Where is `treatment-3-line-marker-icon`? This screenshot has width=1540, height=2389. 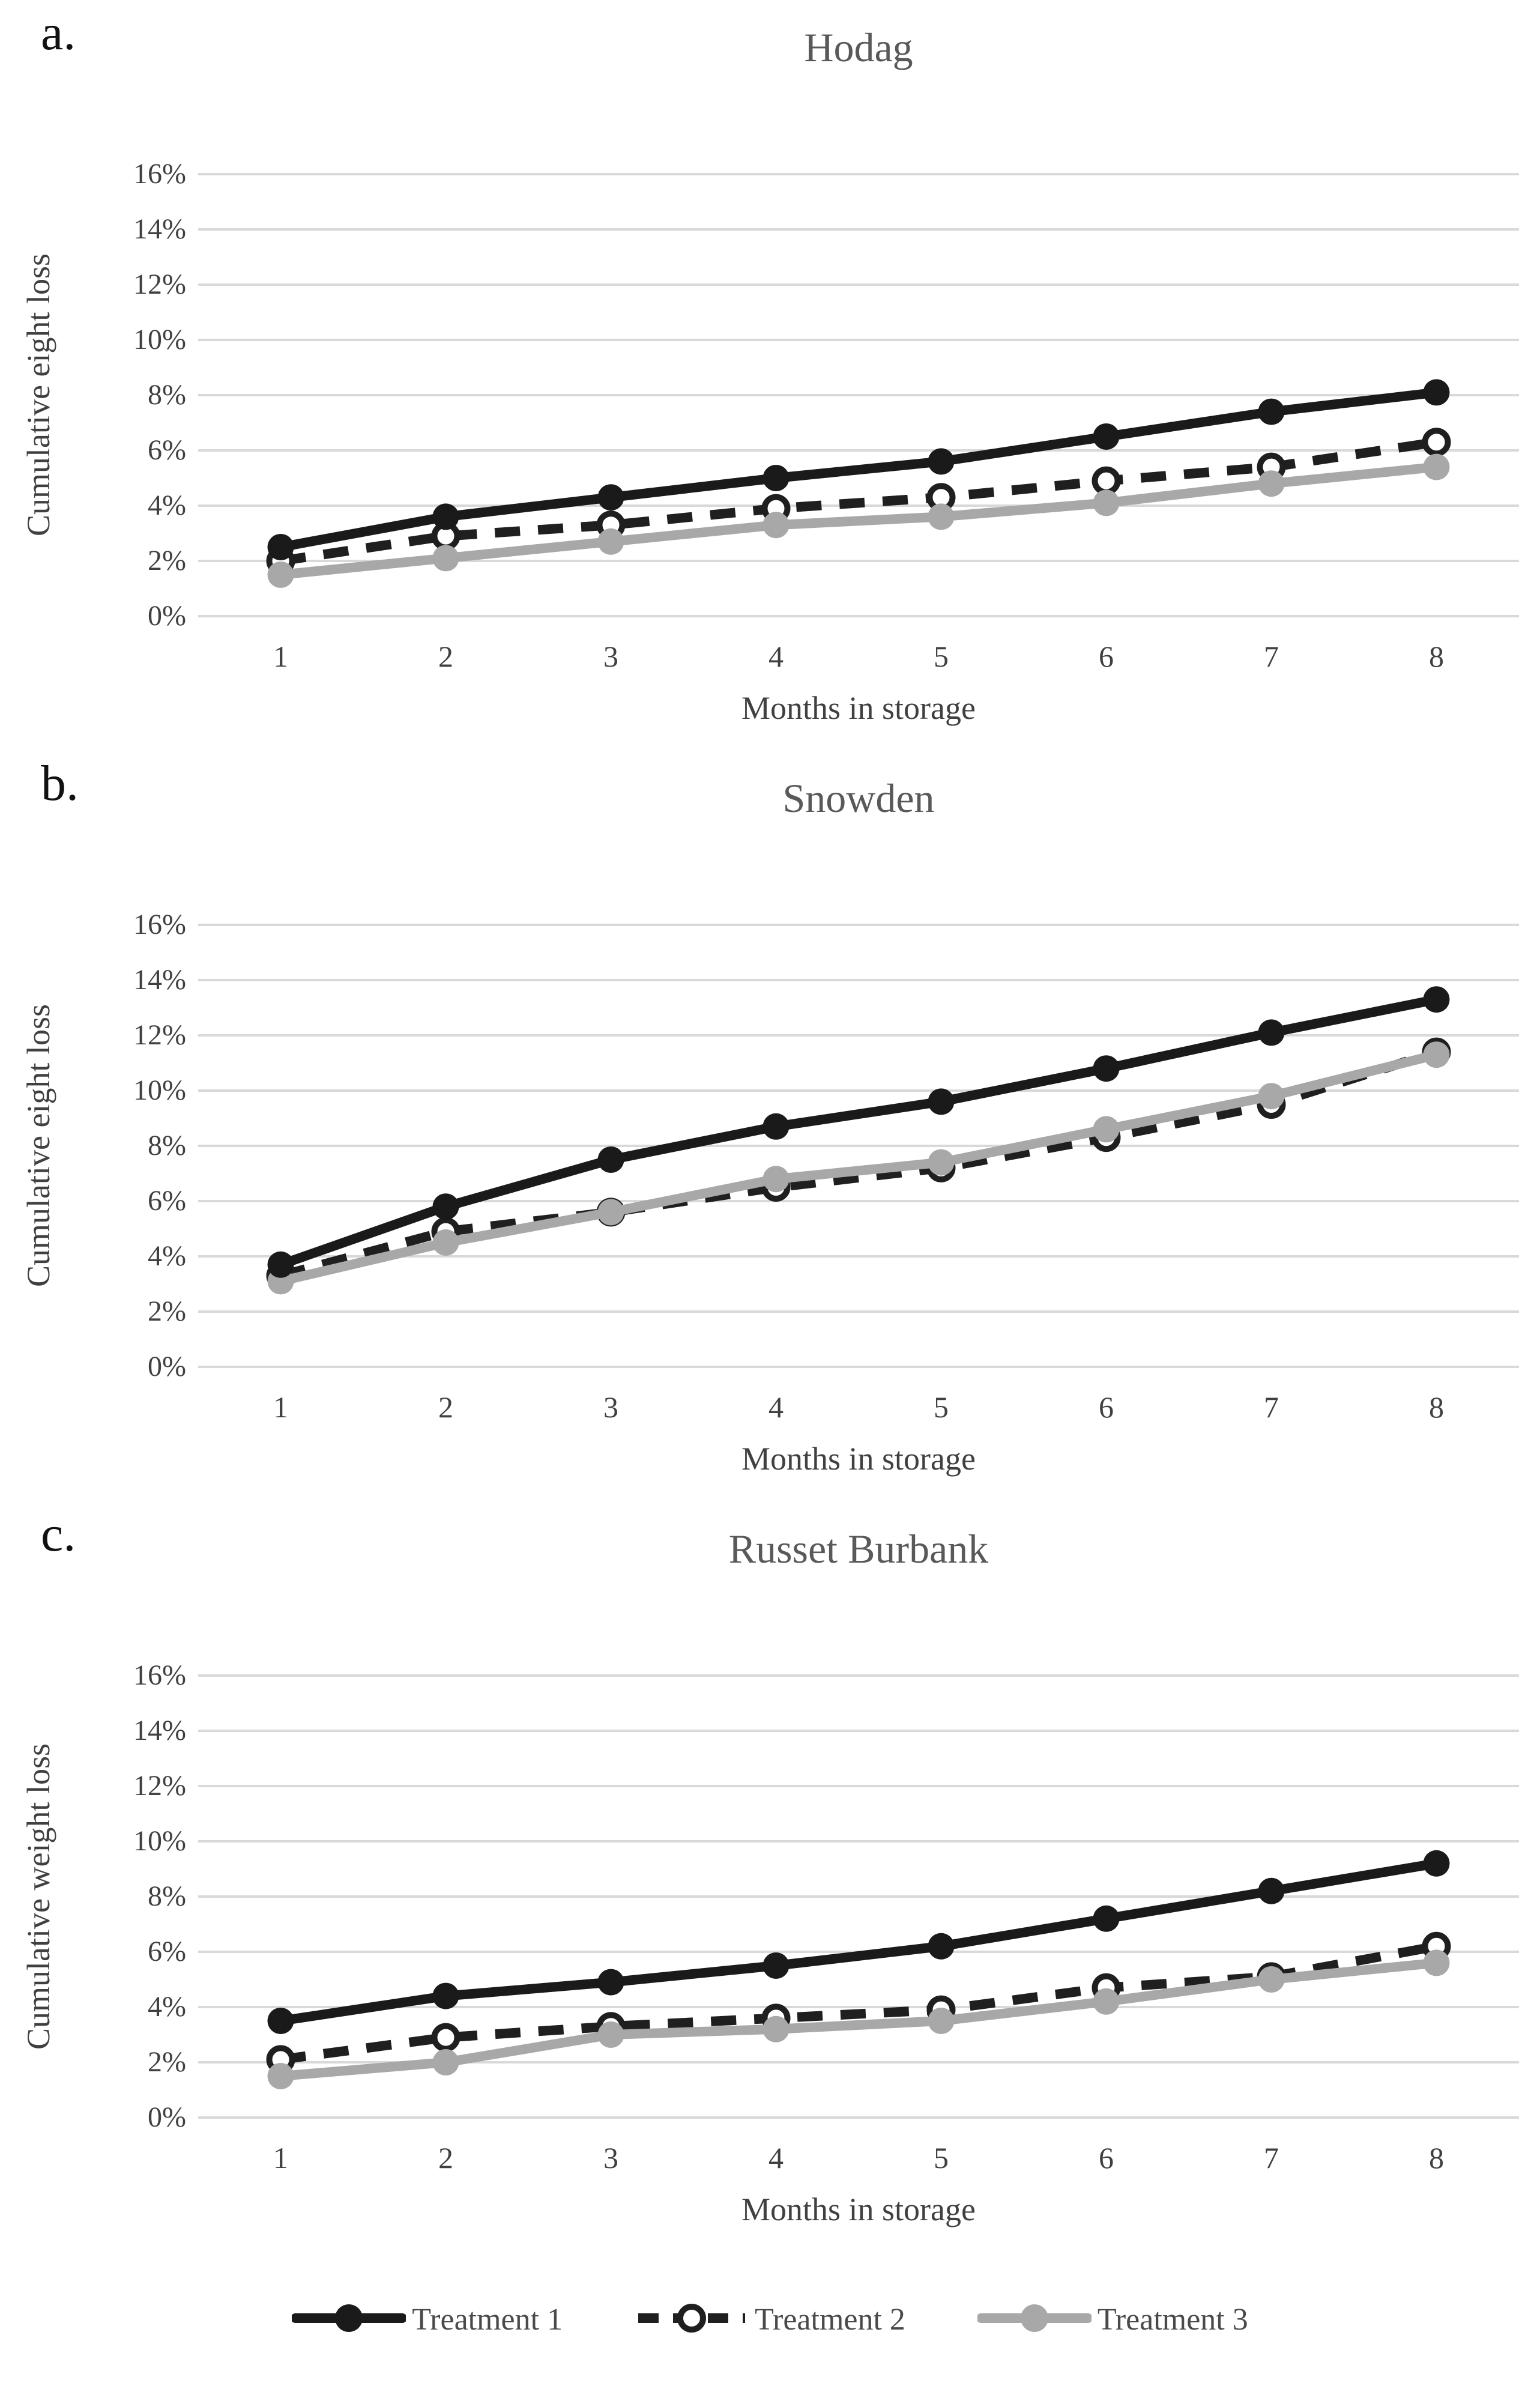 treatment-3-line-marker-icon is located at coordinates (1034, 2319).